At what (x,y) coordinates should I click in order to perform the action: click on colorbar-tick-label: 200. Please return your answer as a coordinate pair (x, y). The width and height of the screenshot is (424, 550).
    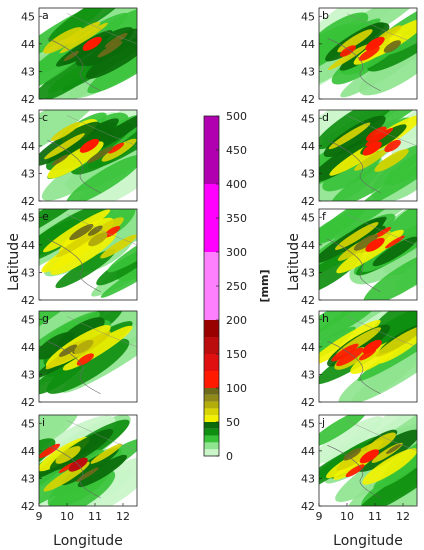
    Looking at the image, I should click on (236, 320).